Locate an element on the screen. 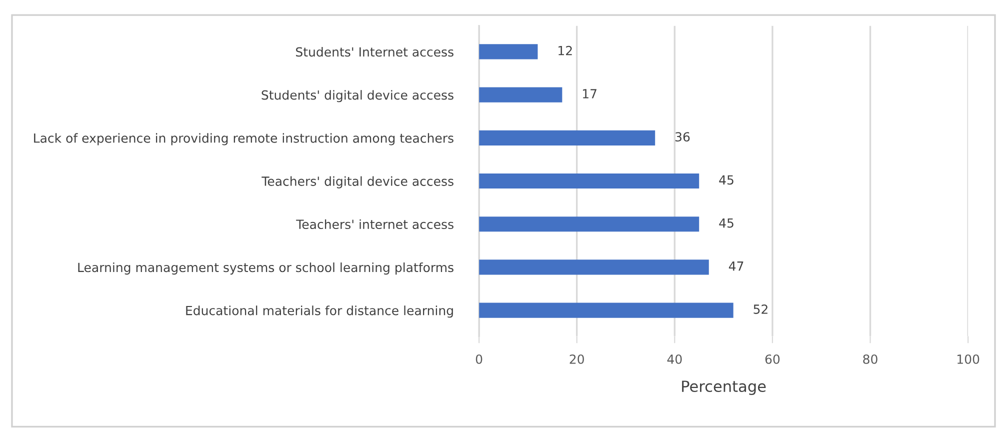  y-tick-label: Teachers' internet access is located at coordinates (375, 224).